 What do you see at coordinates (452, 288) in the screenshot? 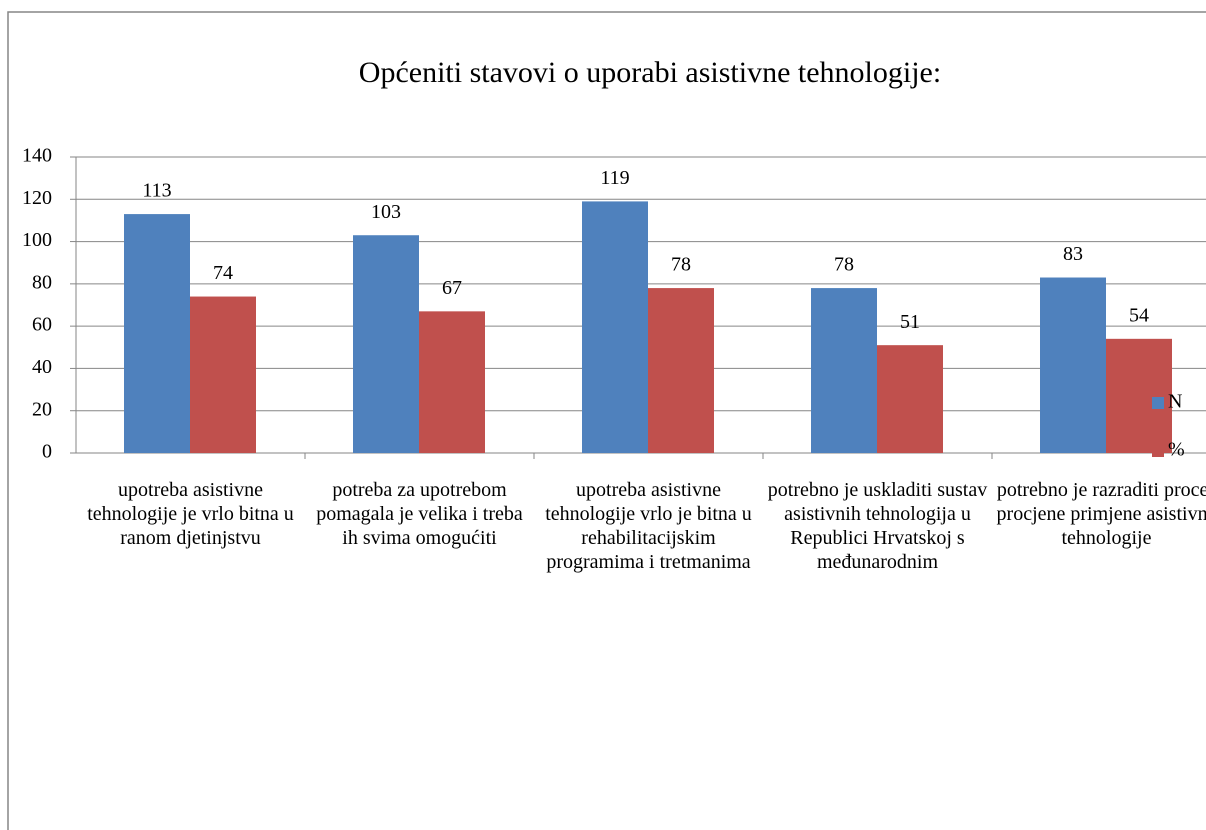
I see `data-label: 67` at bounding box center [452, 288].